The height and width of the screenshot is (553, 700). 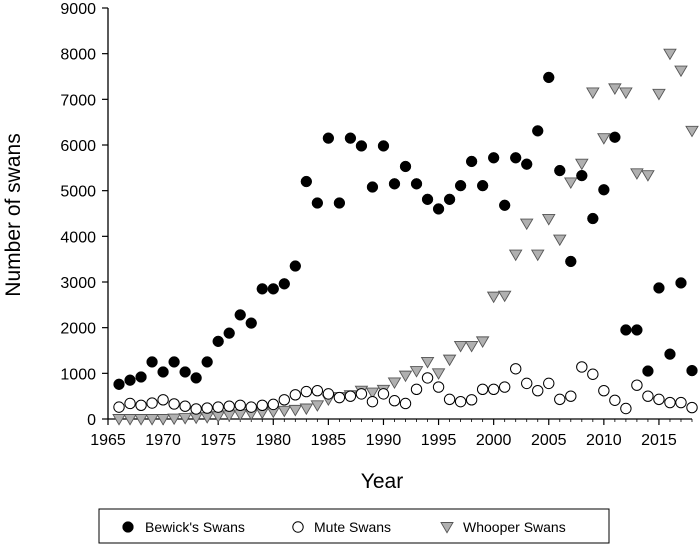 I want to click on x-tick-label: 2005, so click(x=549, y=440).